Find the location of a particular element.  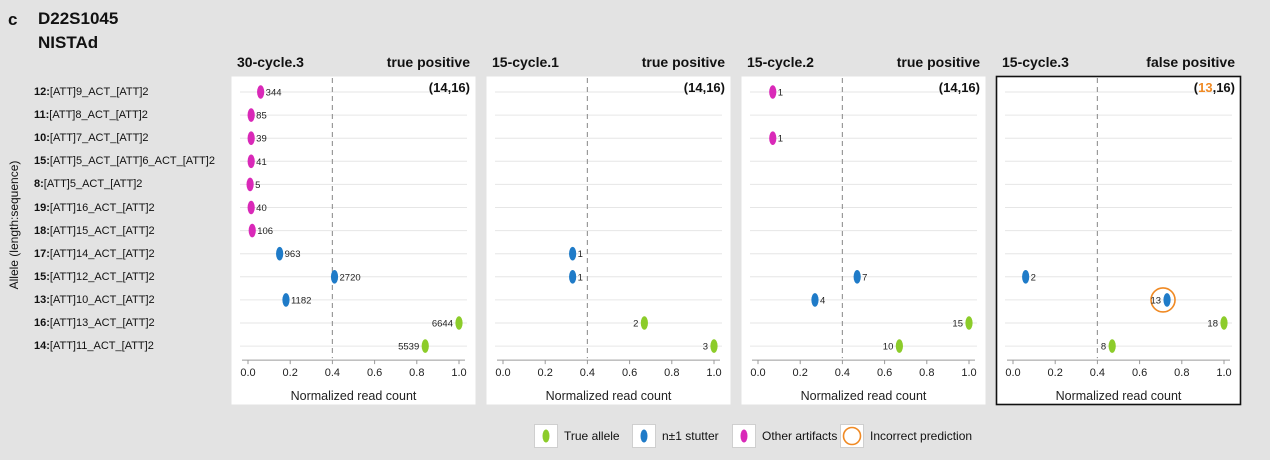

allele-sequence: [ATT]8_ACT_[ATT]2 is located at coordinates (98, 115).